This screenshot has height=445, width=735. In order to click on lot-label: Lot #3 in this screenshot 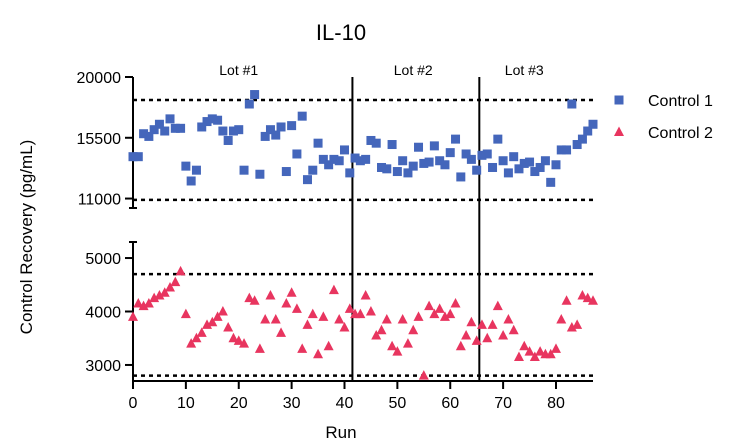, I will do `click(524, 70)`.